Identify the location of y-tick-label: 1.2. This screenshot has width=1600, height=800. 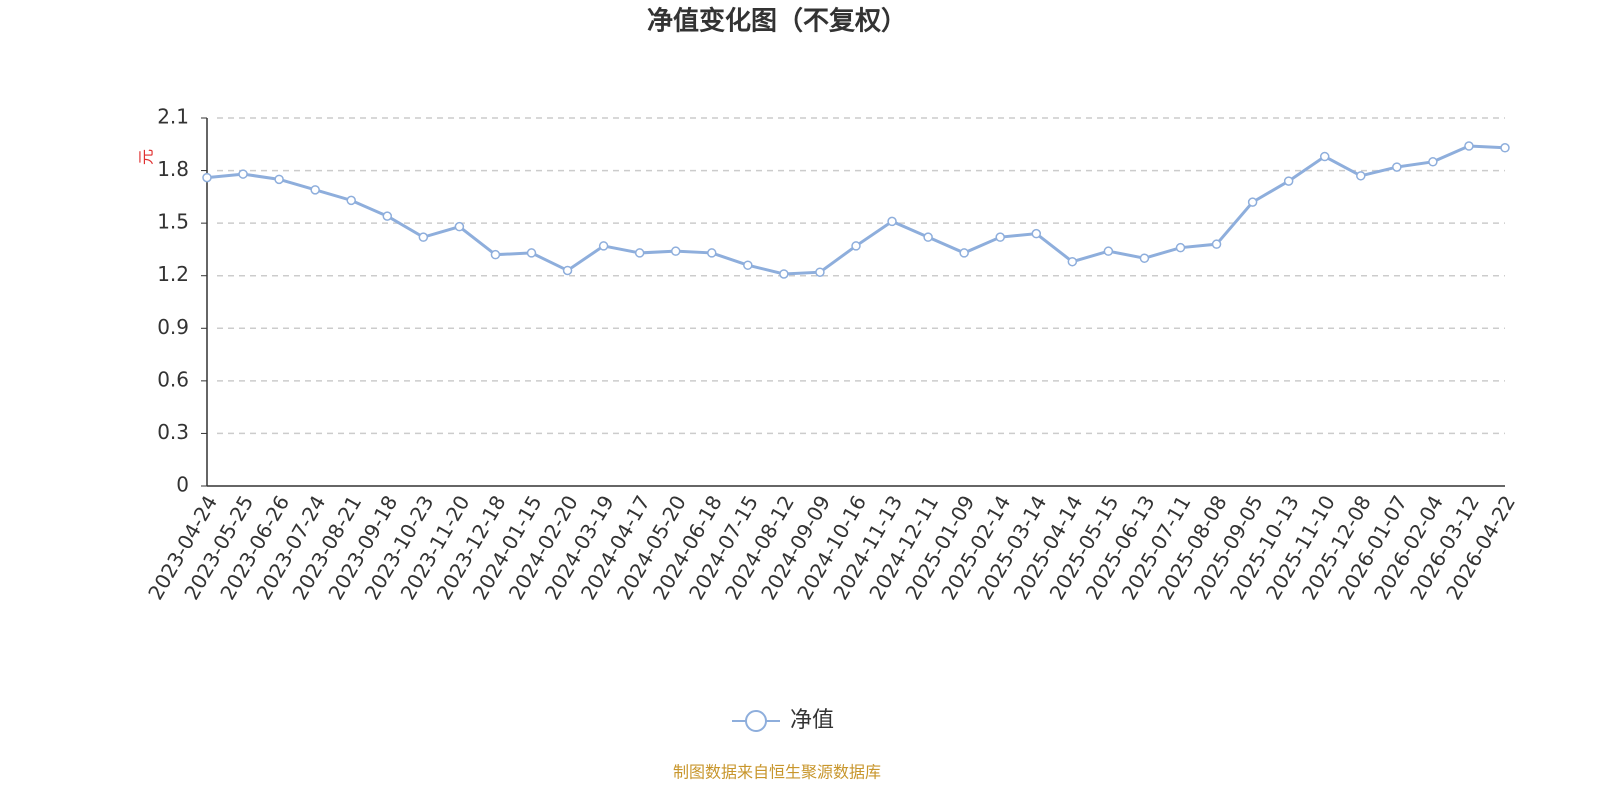
(173, 274).